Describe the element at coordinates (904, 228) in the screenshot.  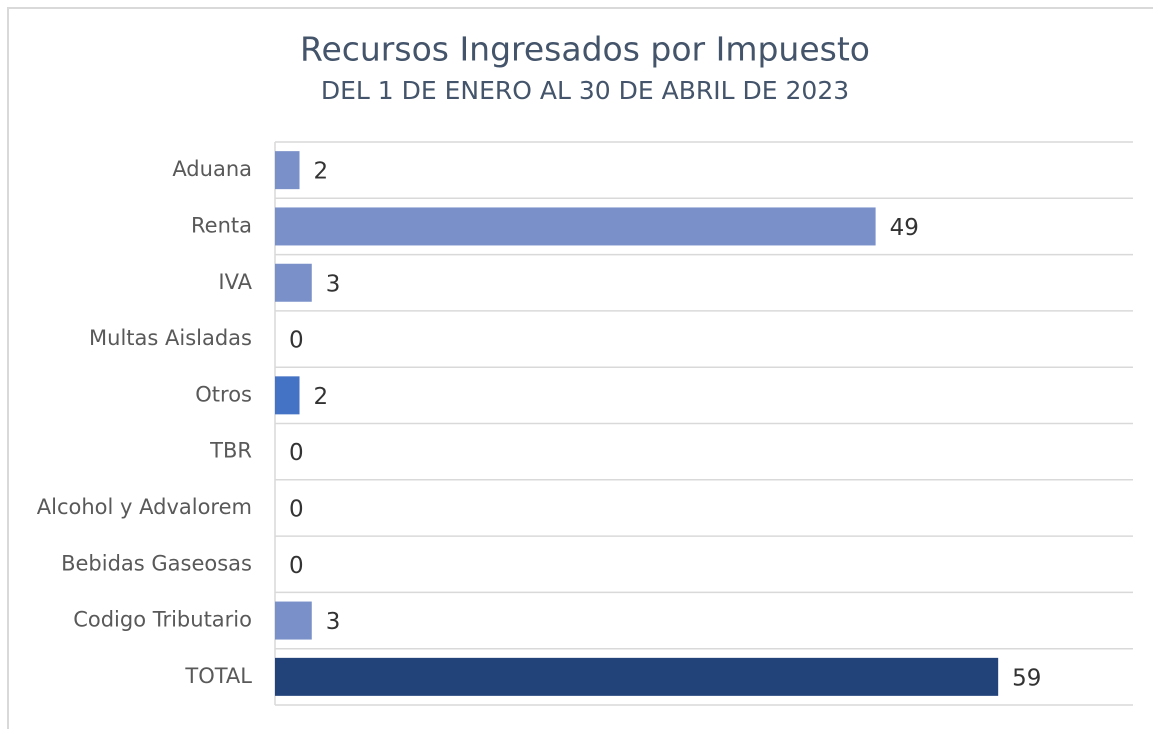
I see `value-label: 49` at that location.